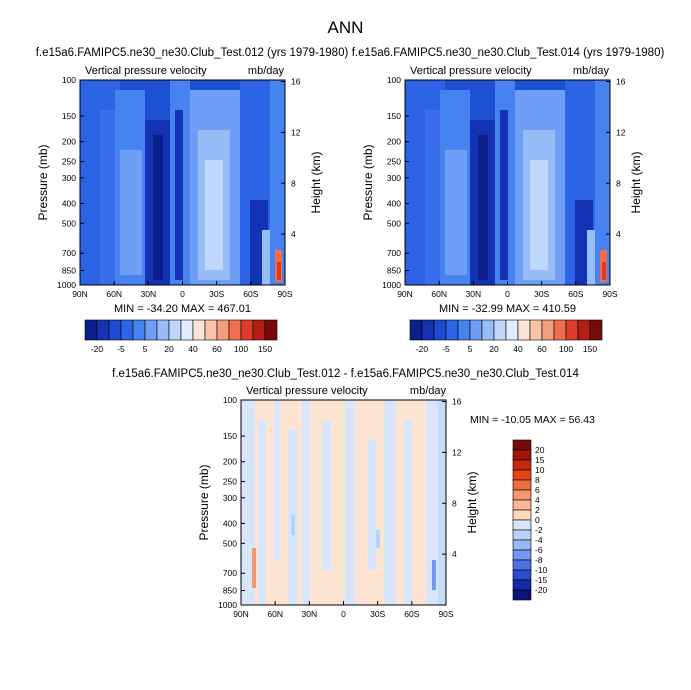 The height and width of the screenshot is (690, 691). Describe the element at coordinates (537, 490) in the screenshot. I see `colorbar-label: 6` at that location.